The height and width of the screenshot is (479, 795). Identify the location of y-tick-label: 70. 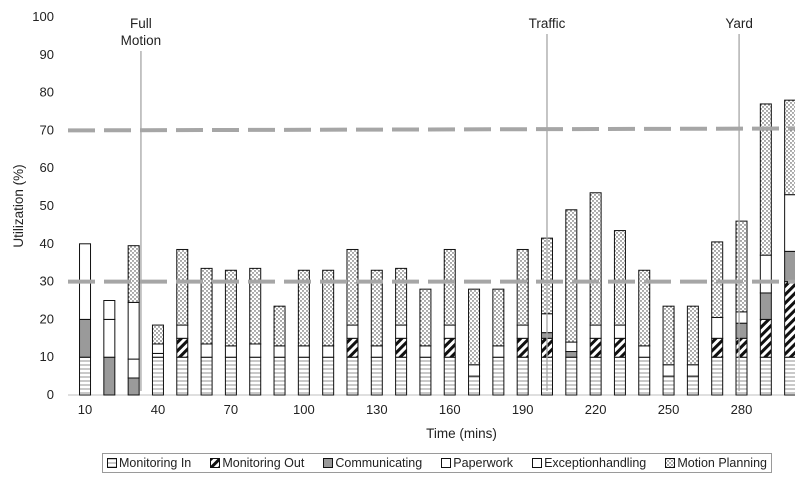
(47, 129).